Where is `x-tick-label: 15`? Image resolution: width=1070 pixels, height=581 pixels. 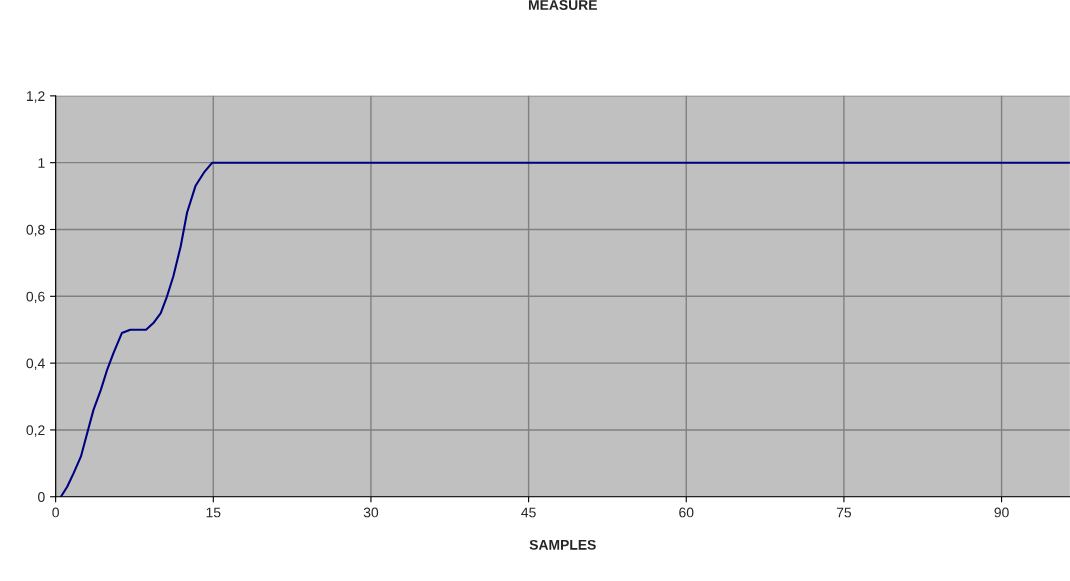 x-tick-label: 15 is located at coordinates (213, 512).